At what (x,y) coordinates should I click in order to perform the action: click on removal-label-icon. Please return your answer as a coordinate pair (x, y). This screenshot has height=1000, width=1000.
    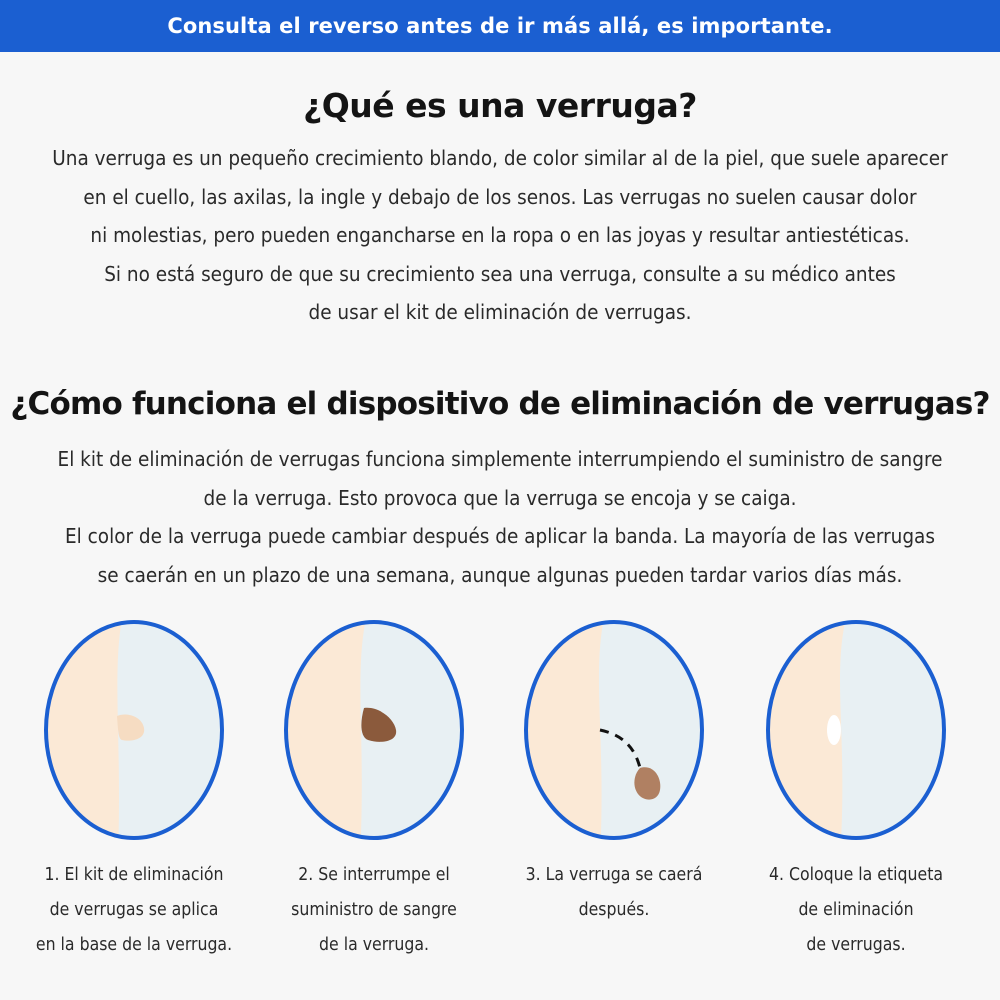
    Looking at the image, I should click on (834, 730).